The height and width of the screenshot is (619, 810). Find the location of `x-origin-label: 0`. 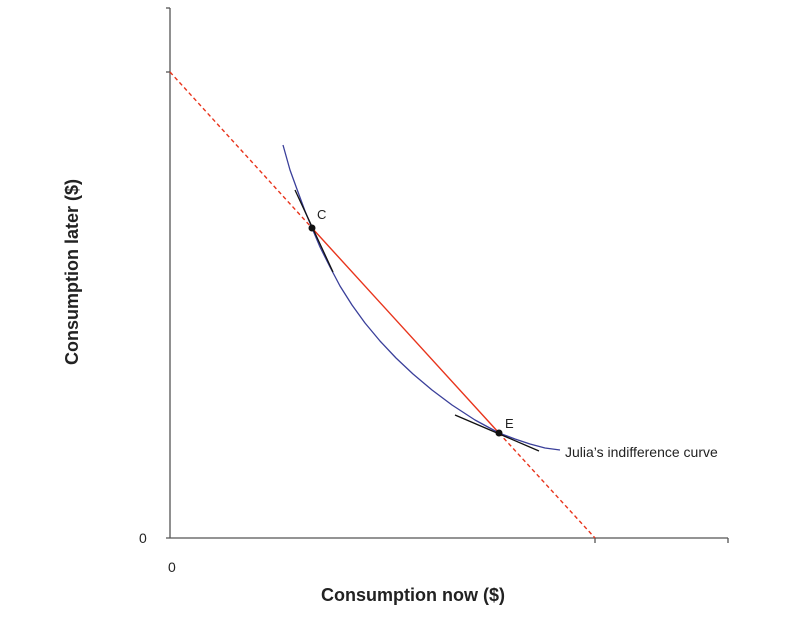

x-origin-label: 0 is located at coordinates (172, 567).